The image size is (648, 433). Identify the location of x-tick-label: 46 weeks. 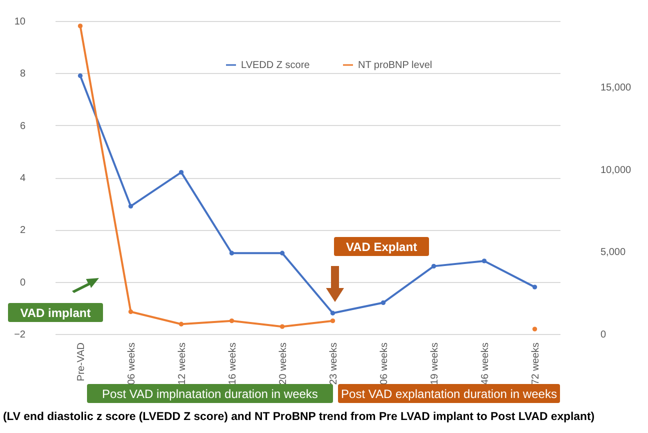
(485, 363).